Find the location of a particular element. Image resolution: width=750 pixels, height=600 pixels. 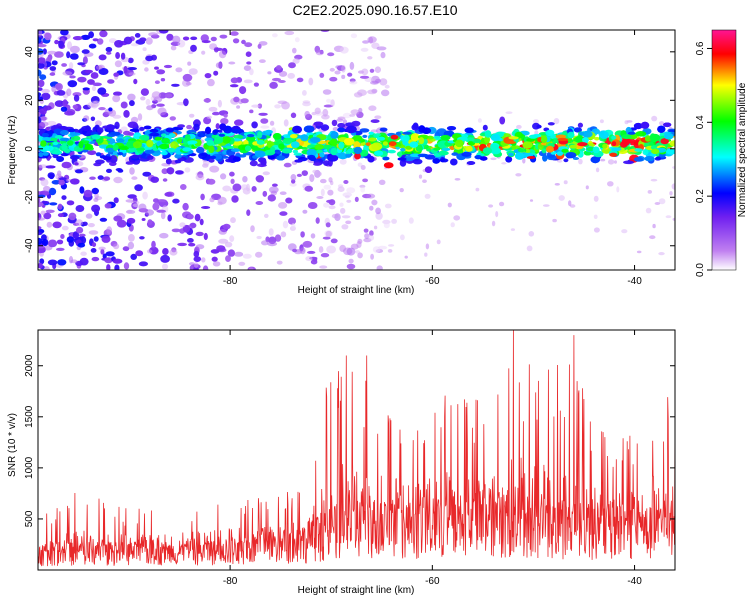

x-tick-label: -80 is located at coordinates (230, 281).